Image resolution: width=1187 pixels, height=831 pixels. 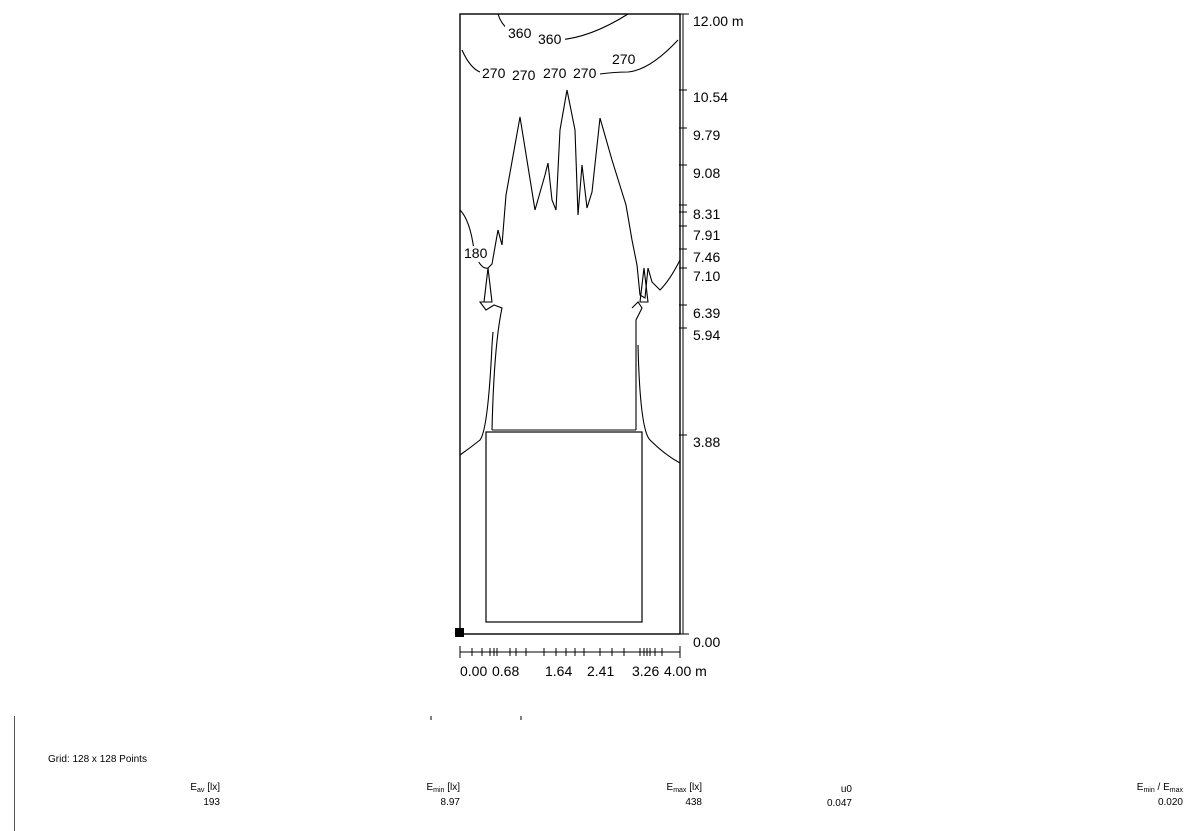 What do you see at coordinates (645, 671) in the screenshot?
I see `x-tick-label: 3.26` at bounding box center [645, 671].